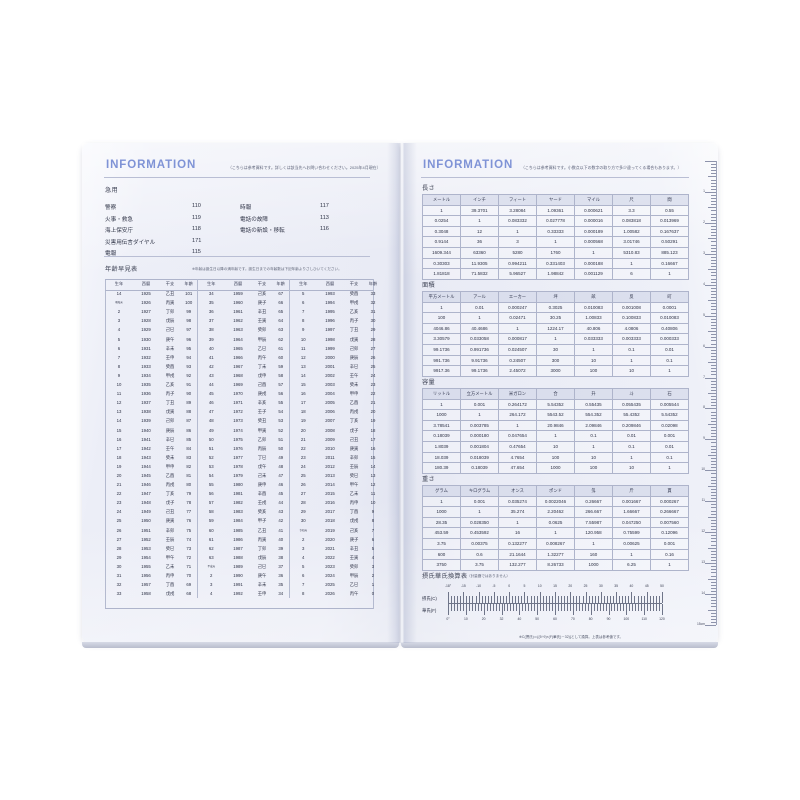 The width and height of the screenshot is (800, 800). Describe the element at coordinates (555, 274) in the screenshot. I see `table-cell: 1.98842` at that location.